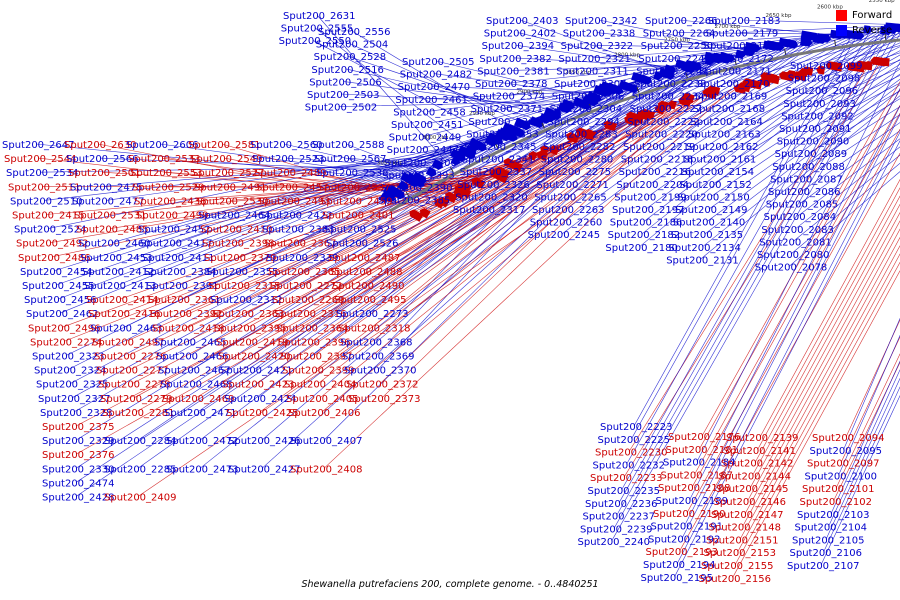 This screenshot has width=900, height=600. What do you see at coordinates (136, 399) in the screenshot?
I see `gene-label: Sput200_2279` at bounding box center [136, 399].